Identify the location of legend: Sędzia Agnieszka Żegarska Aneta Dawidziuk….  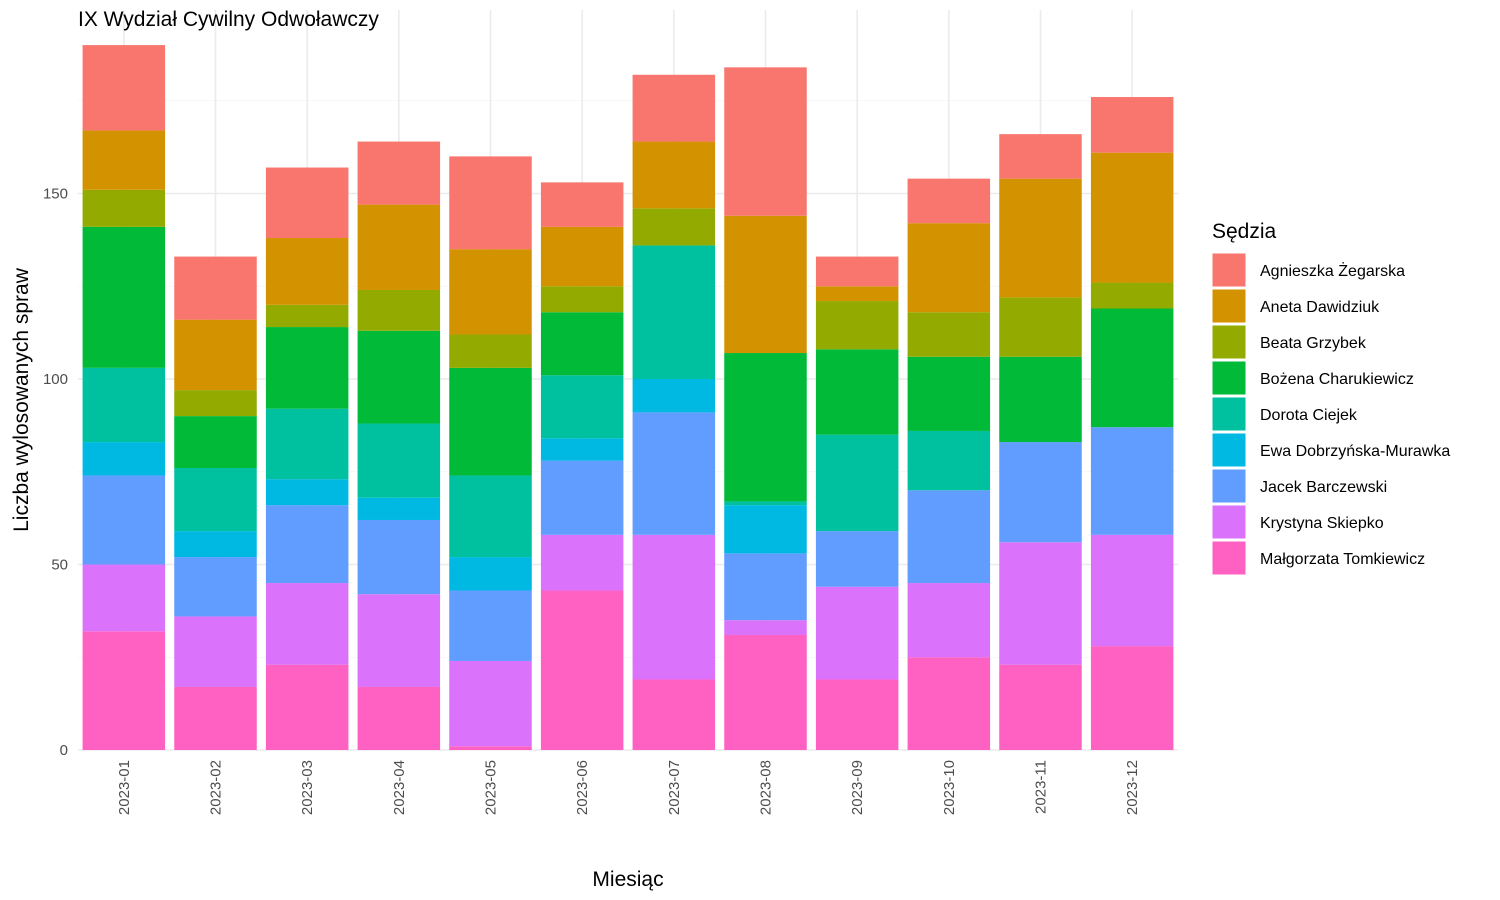
(1330, 398).